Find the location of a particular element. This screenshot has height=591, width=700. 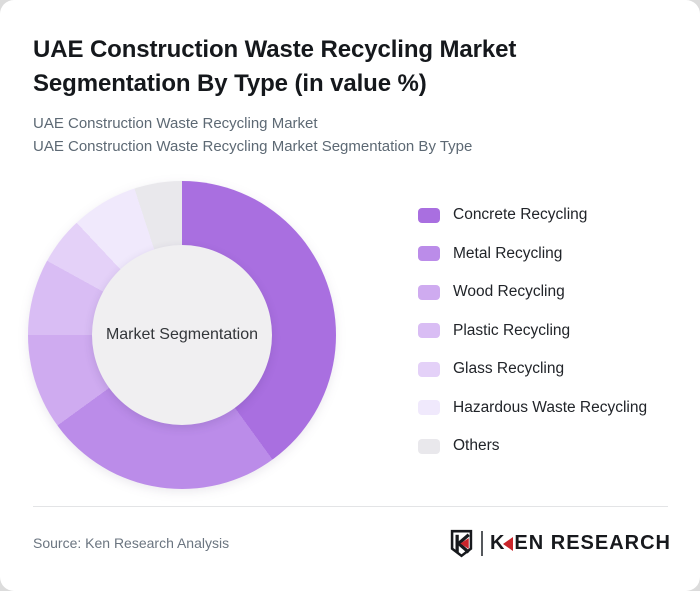

legend-item: Concrete Recycling is located at coordinates (532, 215).